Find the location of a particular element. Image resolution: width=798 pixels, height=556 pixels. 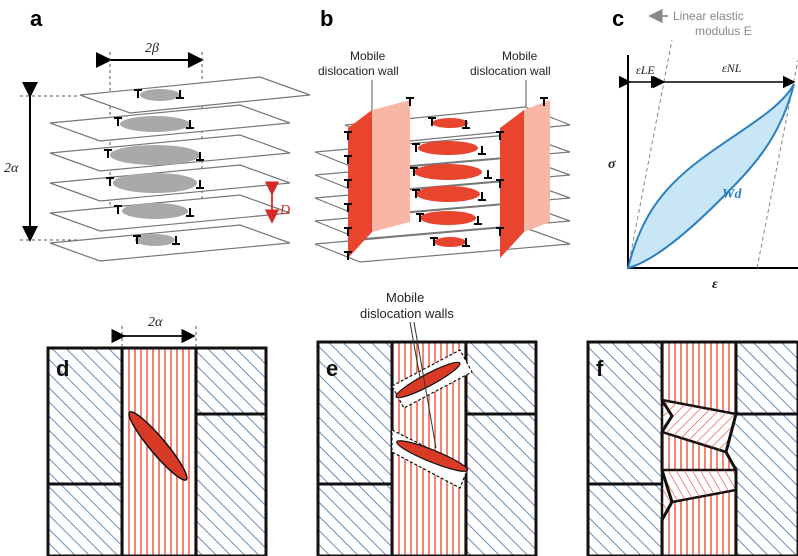

panel-b-letter: b is located at coordinates (326, 18).